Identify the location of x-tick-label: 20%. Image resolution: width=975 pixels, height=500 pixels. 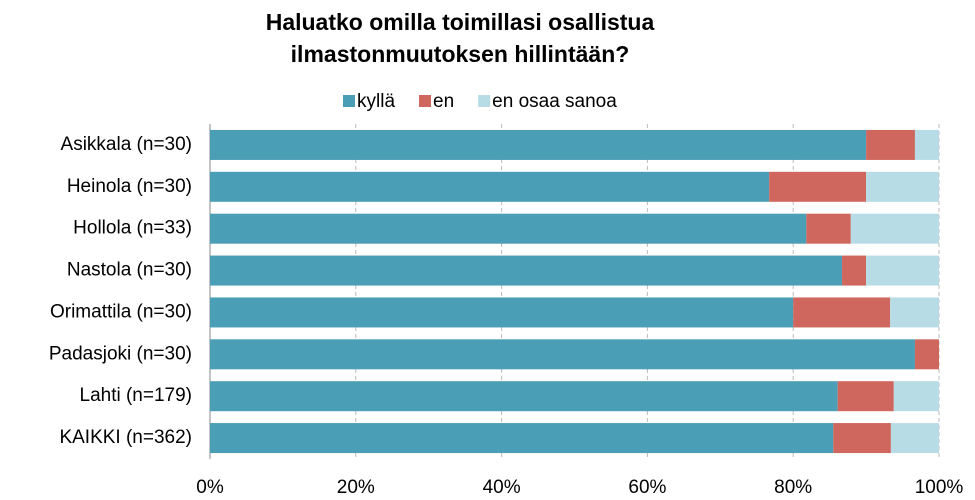
(356, 487).